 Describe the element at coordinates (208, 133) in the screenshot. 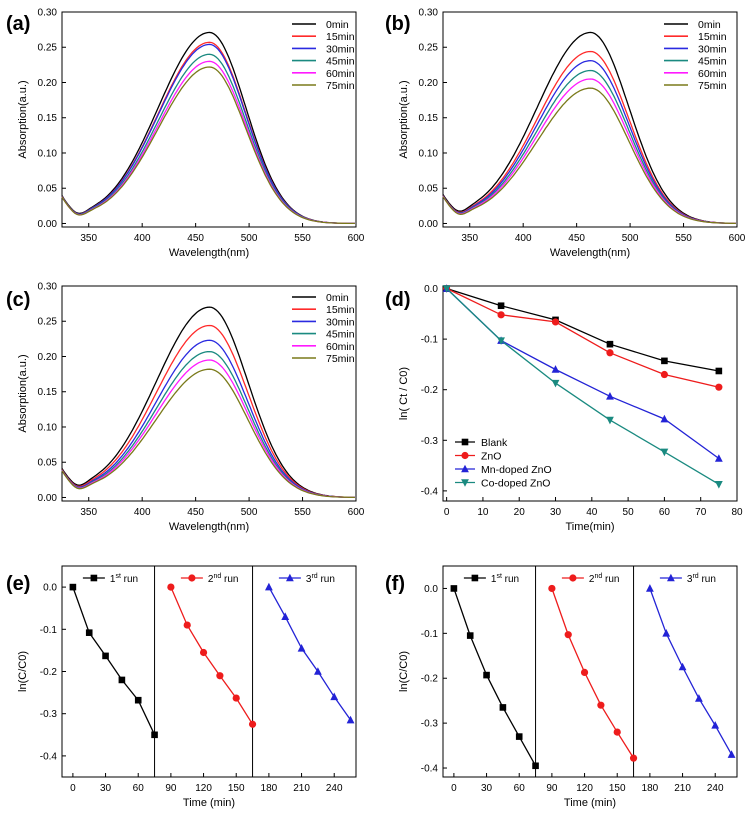

I see `series-line-15min` at that location.